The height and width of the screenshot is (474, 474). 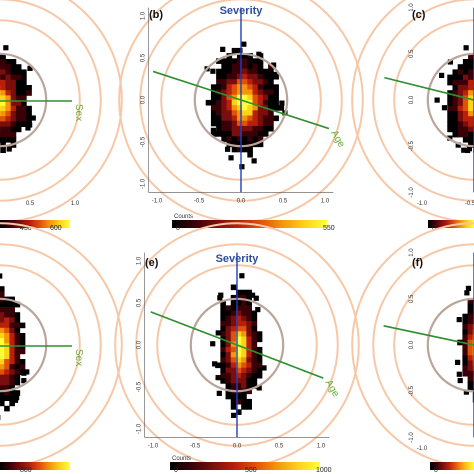 I want to click on y-tick-label: 0.5, so click(x=140, y=302).